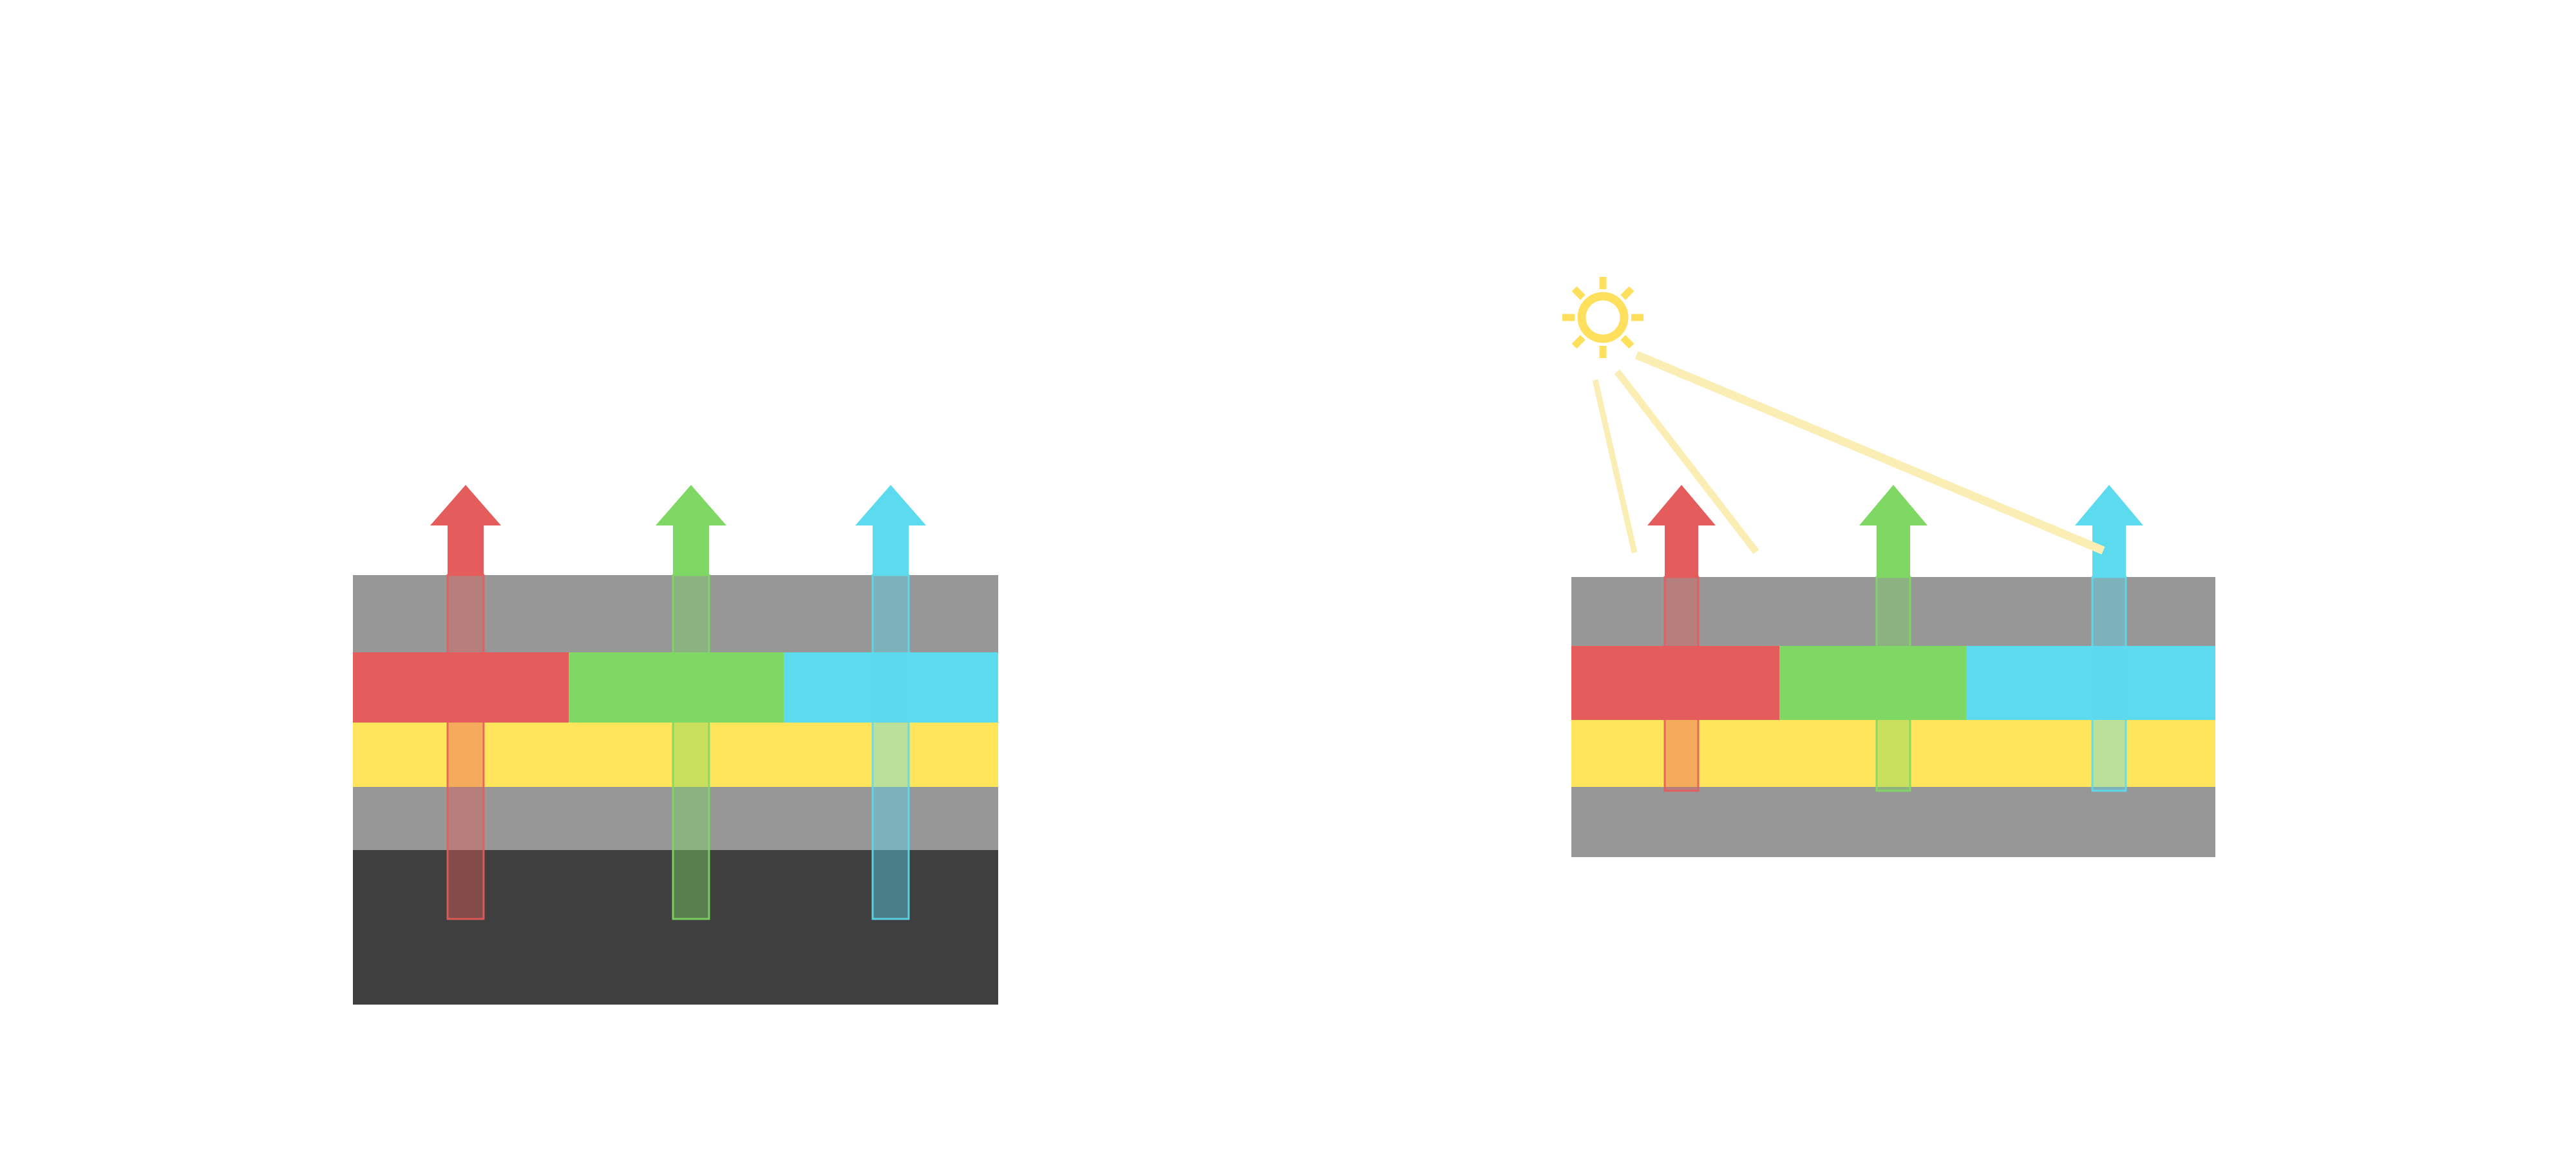 The height and width of the screenshot is (1154, 2576). I want to click on right-stack-illuminated-absorber-band, so click(1893, 683).